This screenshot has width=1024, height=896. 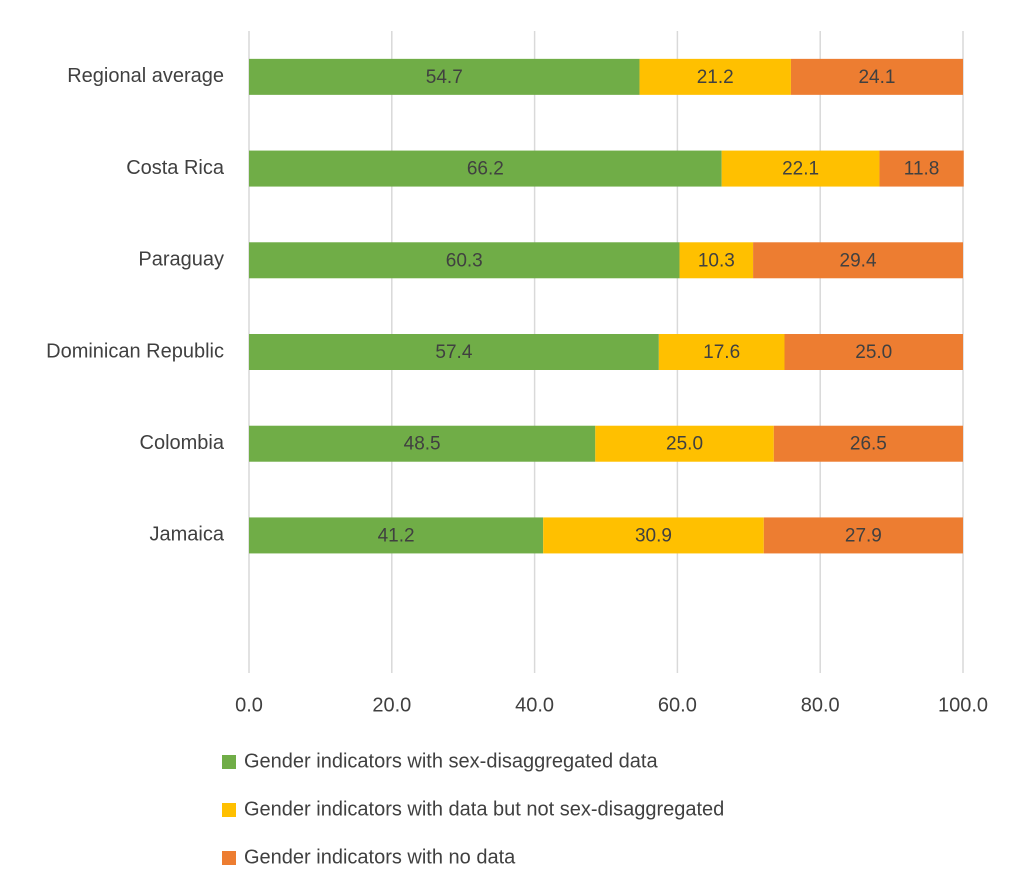 I want to click on legend-label: Gender indicators with no data, so click(x=380, y=857).